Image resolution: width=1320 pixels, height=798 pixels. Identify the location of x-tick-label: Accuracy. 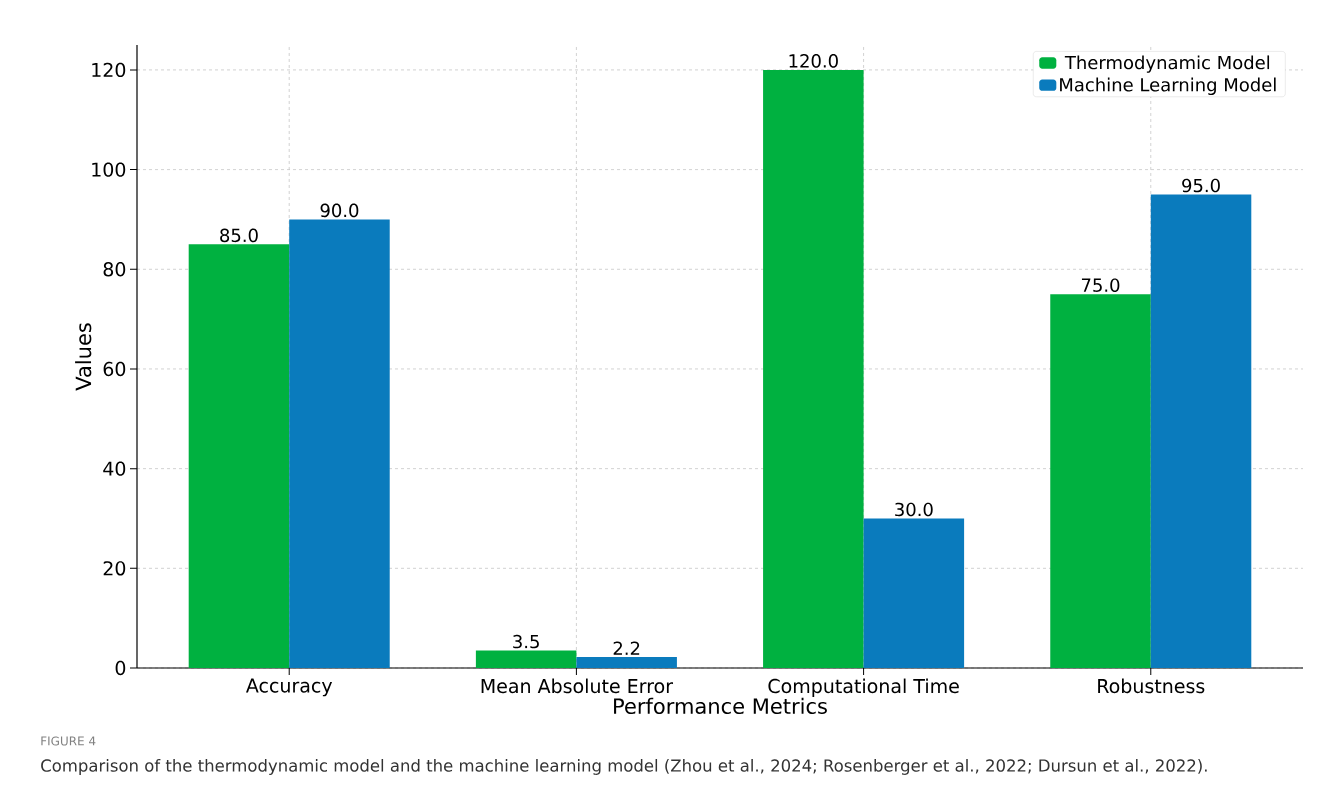
(289, 687).